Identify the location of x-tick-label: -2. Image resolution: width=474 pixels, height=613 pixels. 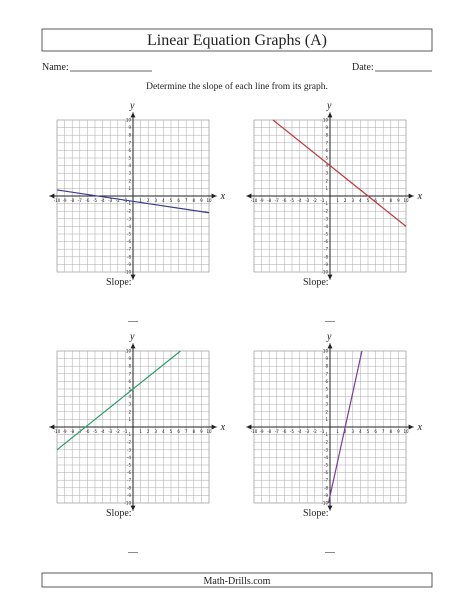
(118, 200).